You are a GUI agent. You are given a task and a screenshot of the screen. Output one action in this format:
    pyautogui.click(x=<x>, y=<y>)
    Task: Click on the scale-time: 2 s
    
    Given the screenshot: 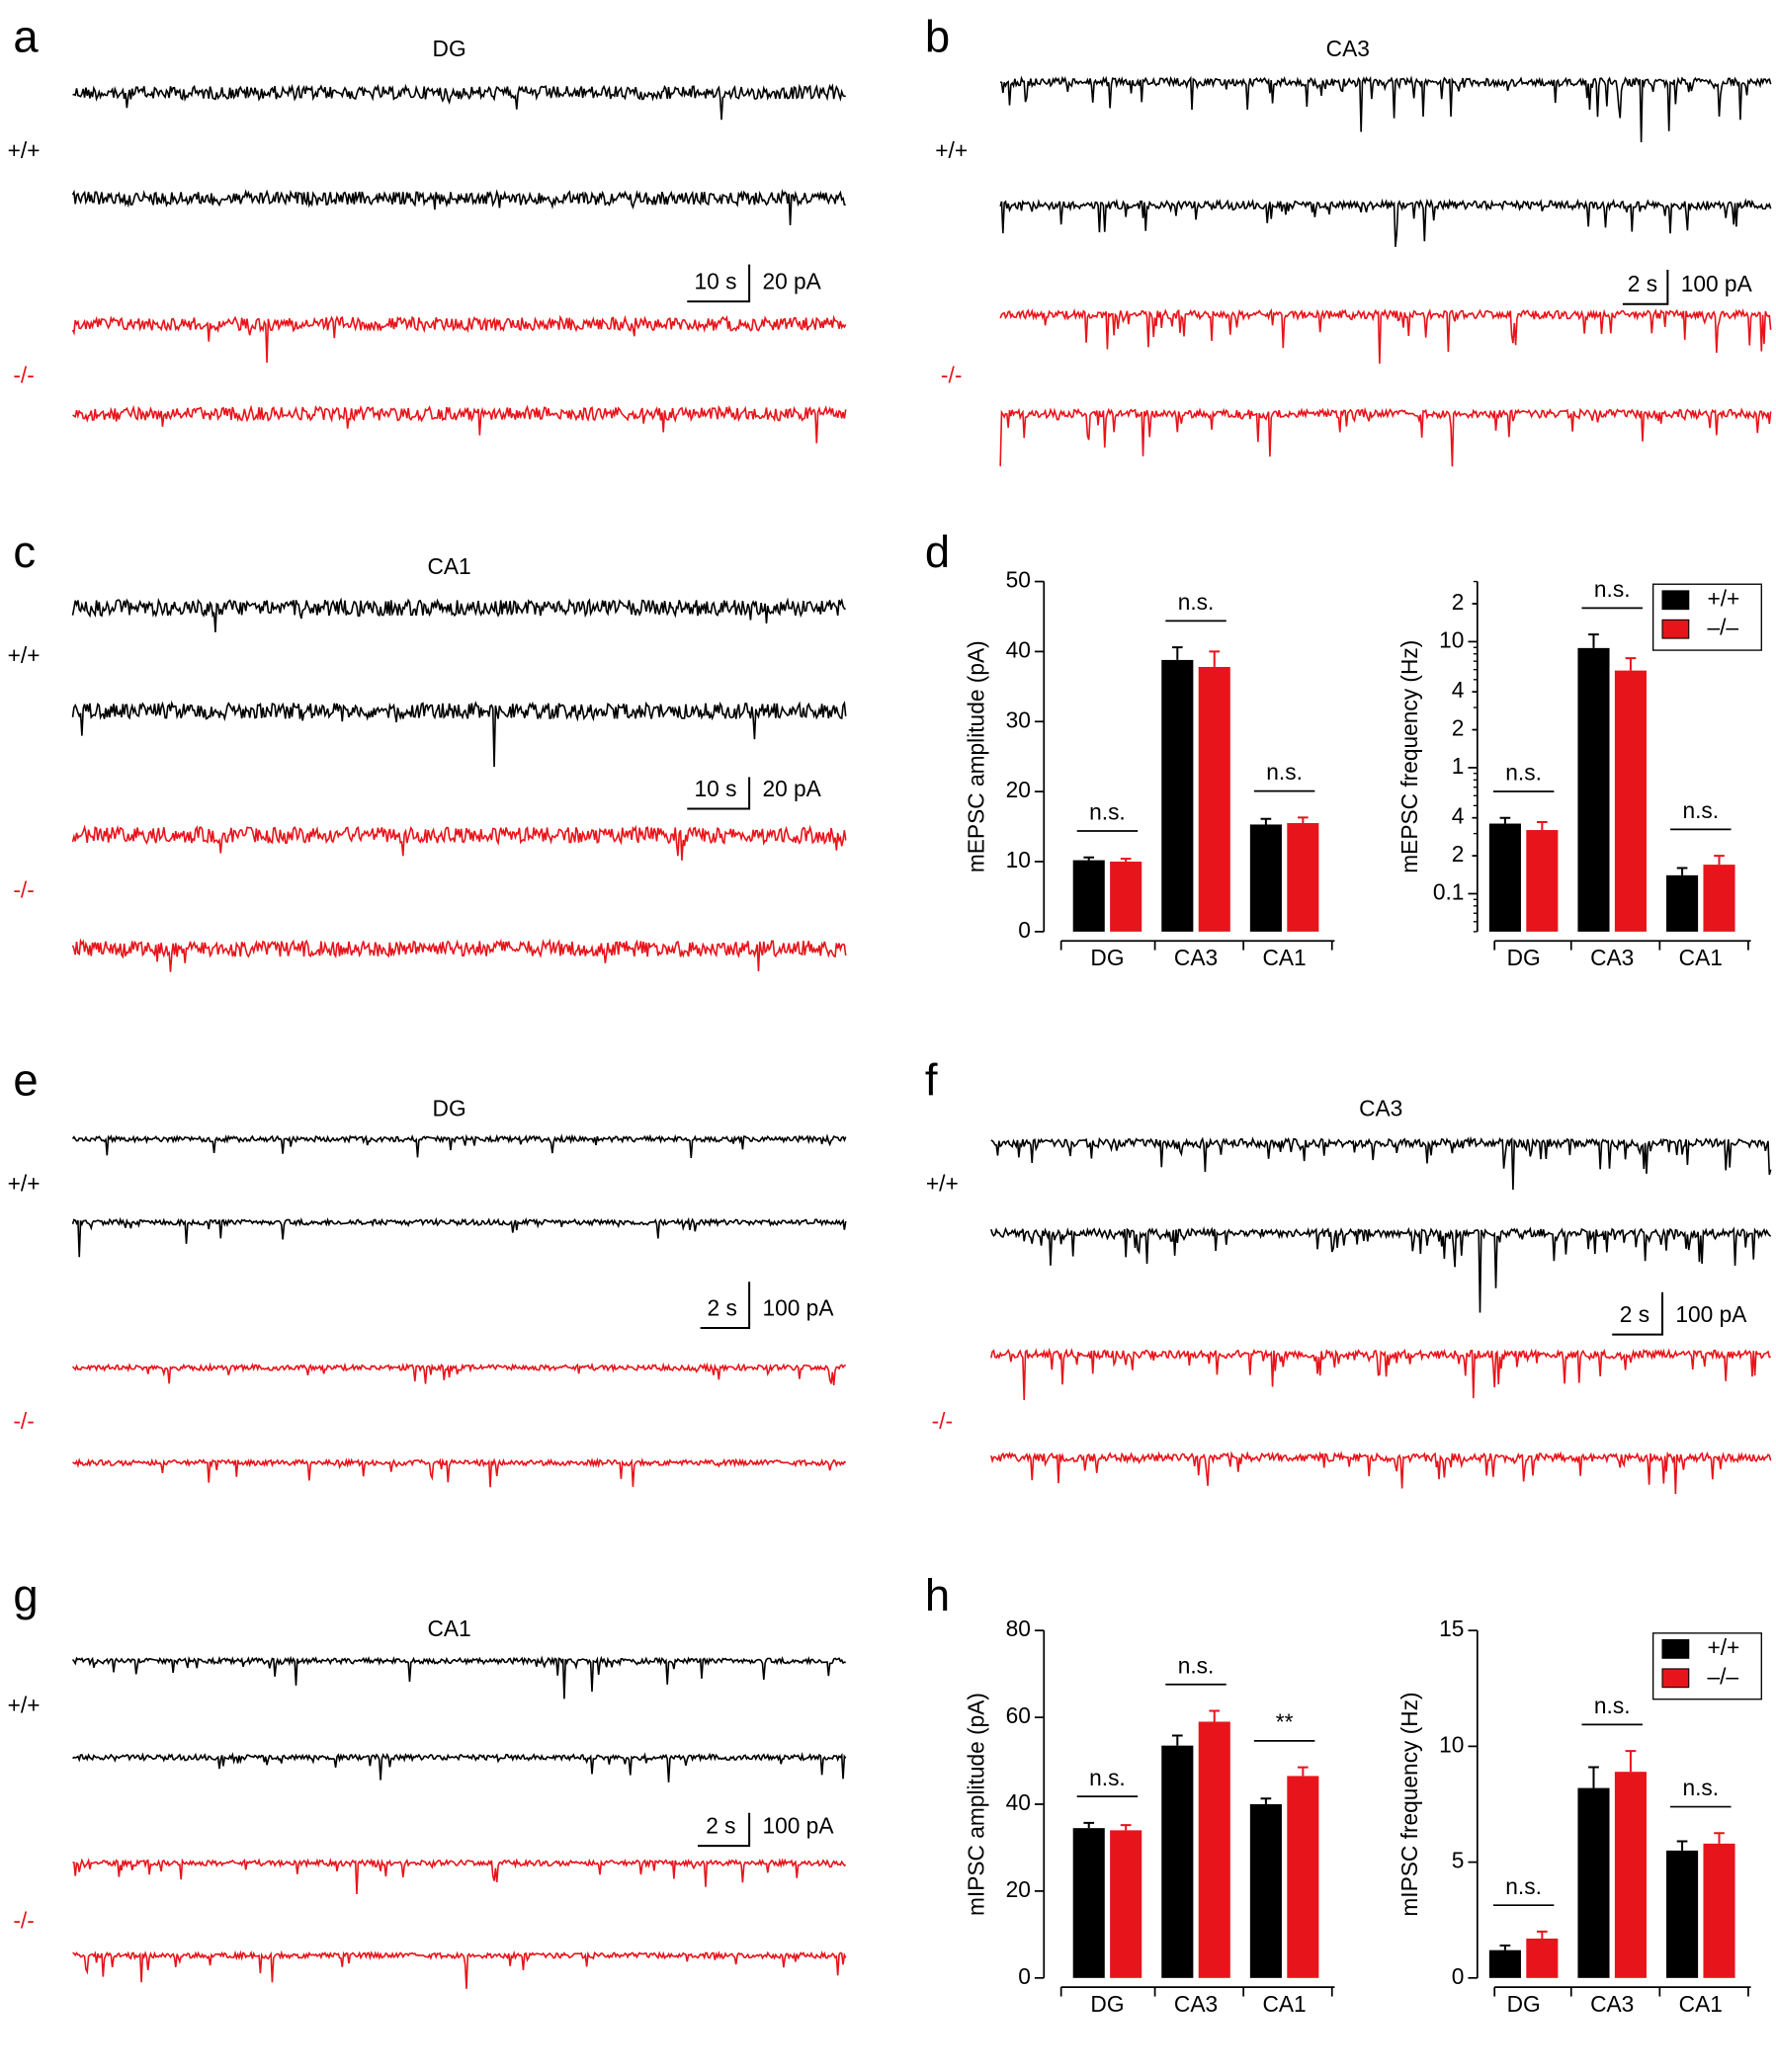 What is the action you would take?
    pyautogui.click(x=721, y=1825)
    